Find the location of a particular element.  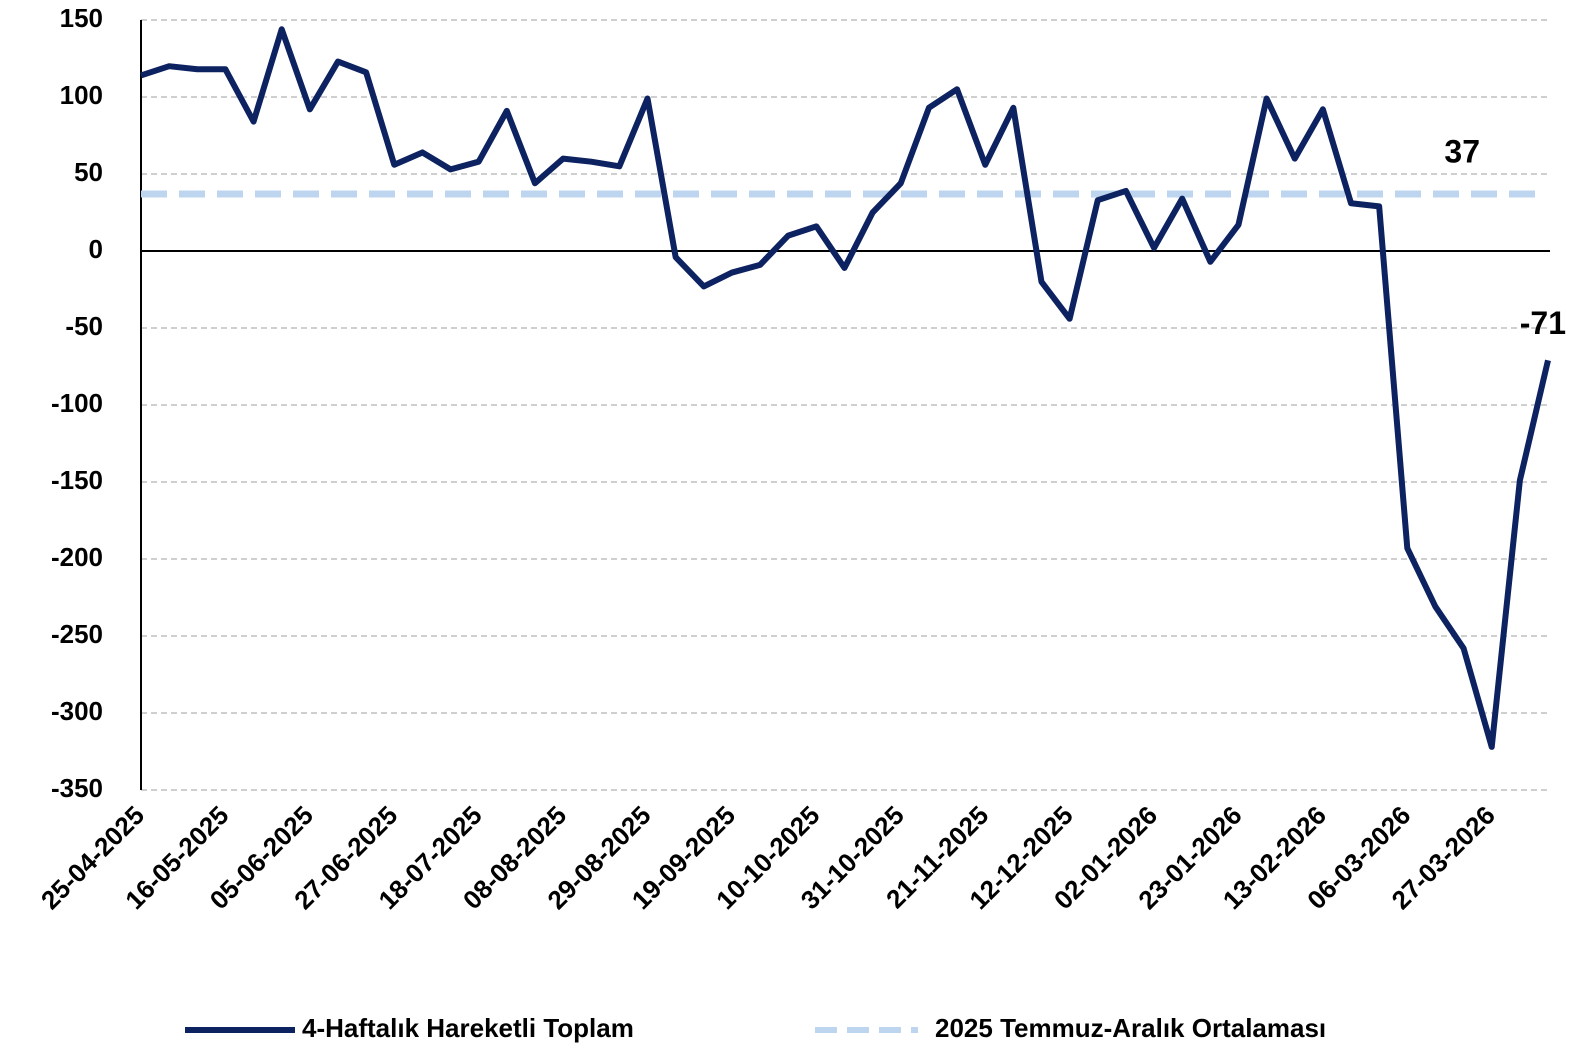

y-tick-label: 150 is located at coordinates (81, 18).